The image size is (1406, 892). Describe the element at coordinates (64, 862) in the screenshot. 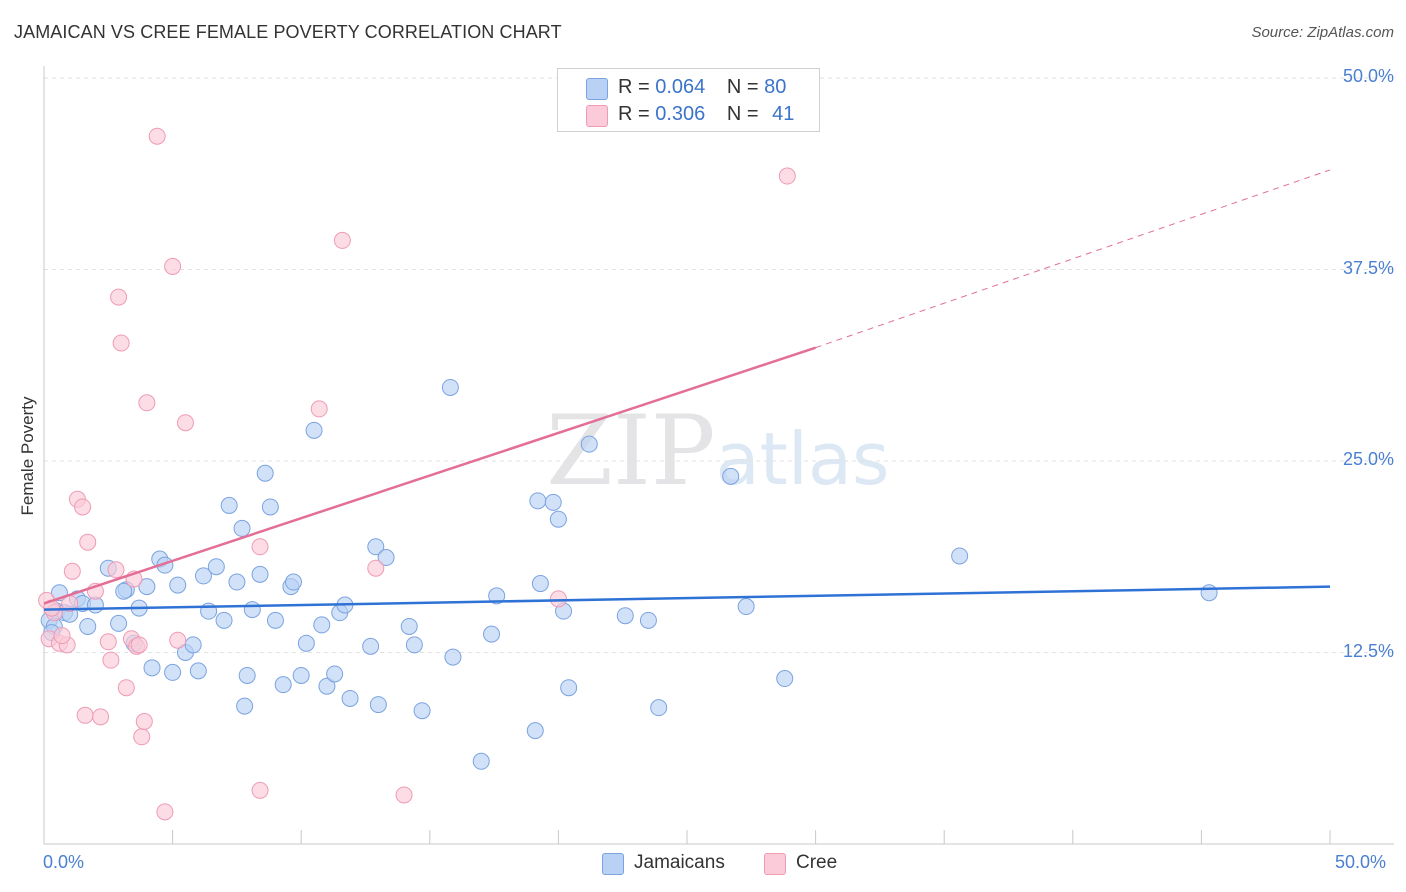

I see `x-tick-label-min: 0.0%` at that location.